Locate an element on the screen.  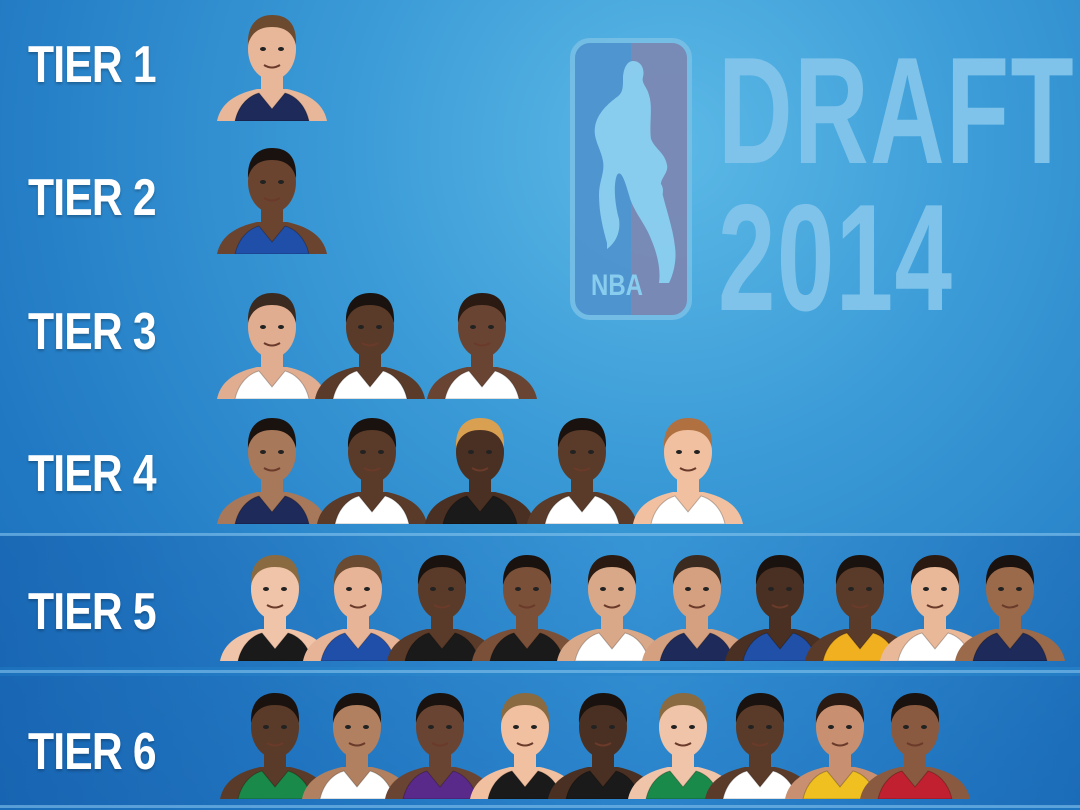
tier-label-2: TIER 2 is located at coordinates (92, 198).